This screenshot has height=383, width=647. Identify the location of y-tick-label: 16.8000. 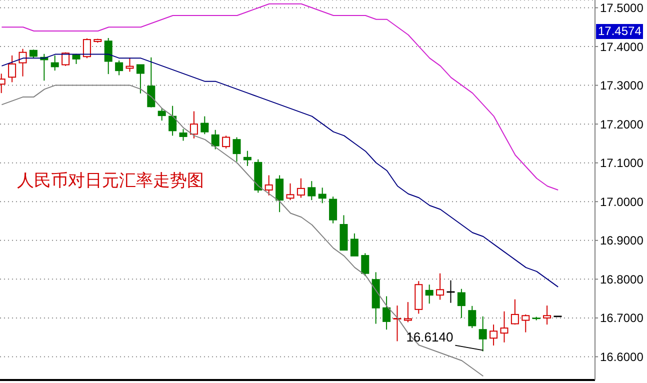
(622, 279).